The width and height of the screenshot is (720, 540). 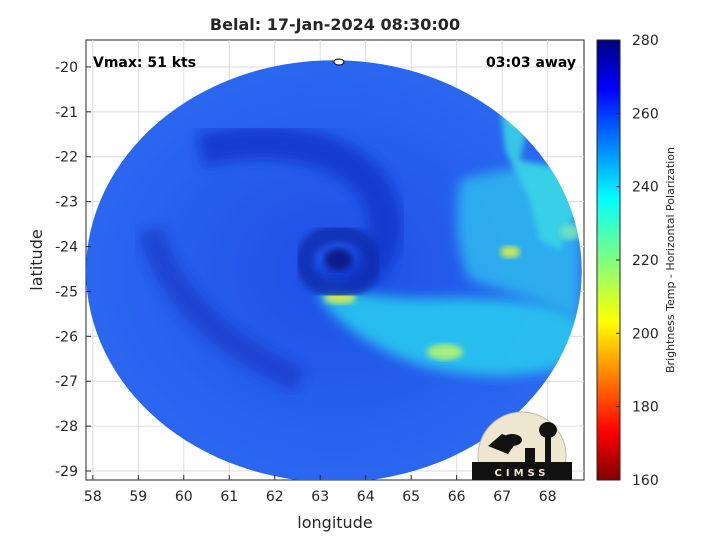 What do you see at coordinates (66, 68) in the screenshot?
I see `y-tick-label: -20` at bounding box center [66, 68].